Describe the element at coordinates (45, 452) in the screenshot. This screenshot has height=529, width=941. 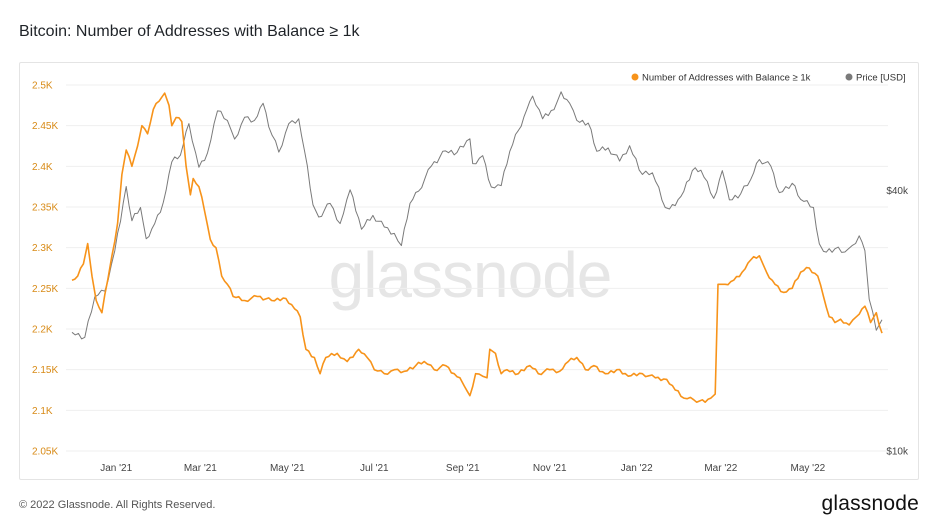
I see `left-axis-tick-label: 2.05K` at that location.